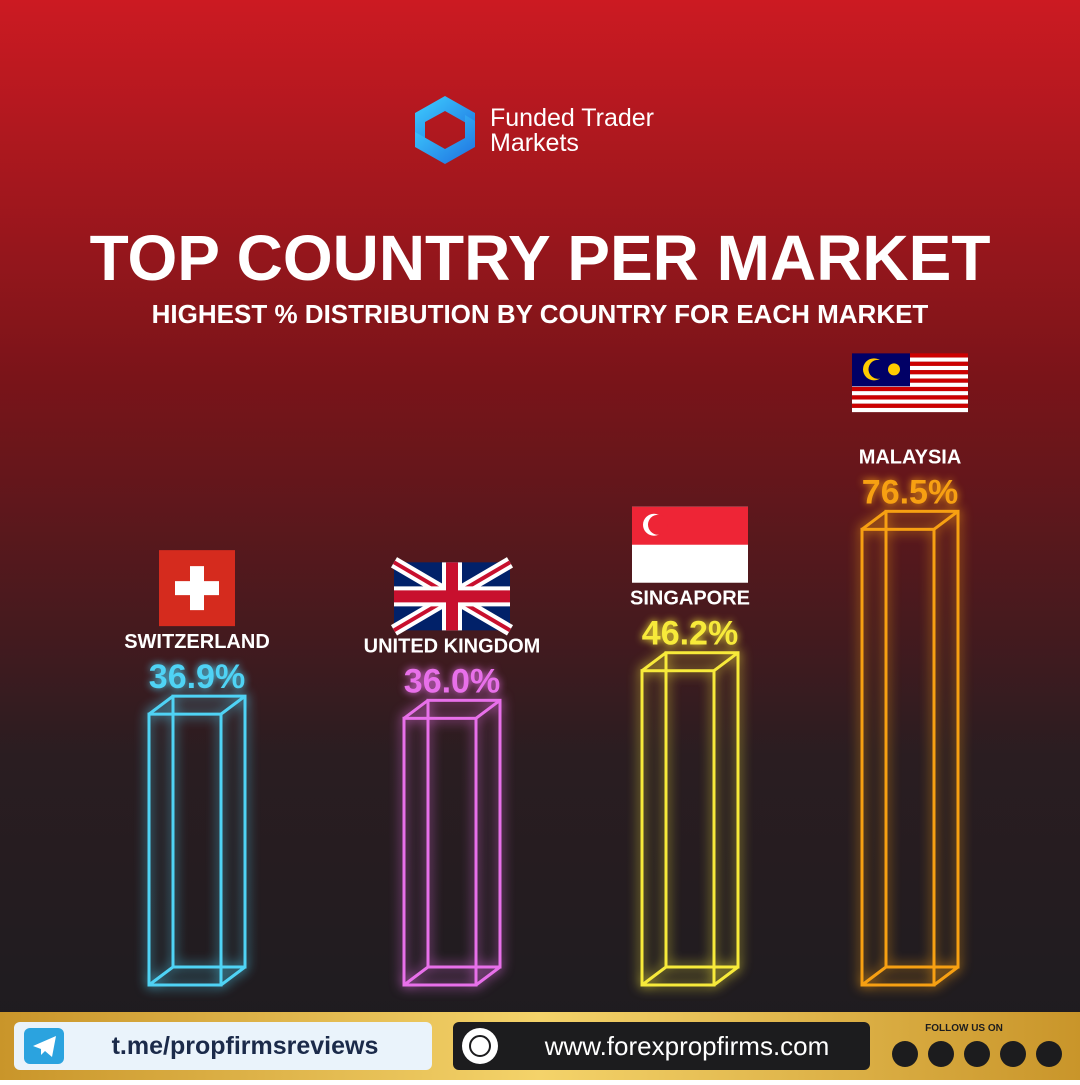  I want to click on telegram-box, so click(223, 1046).